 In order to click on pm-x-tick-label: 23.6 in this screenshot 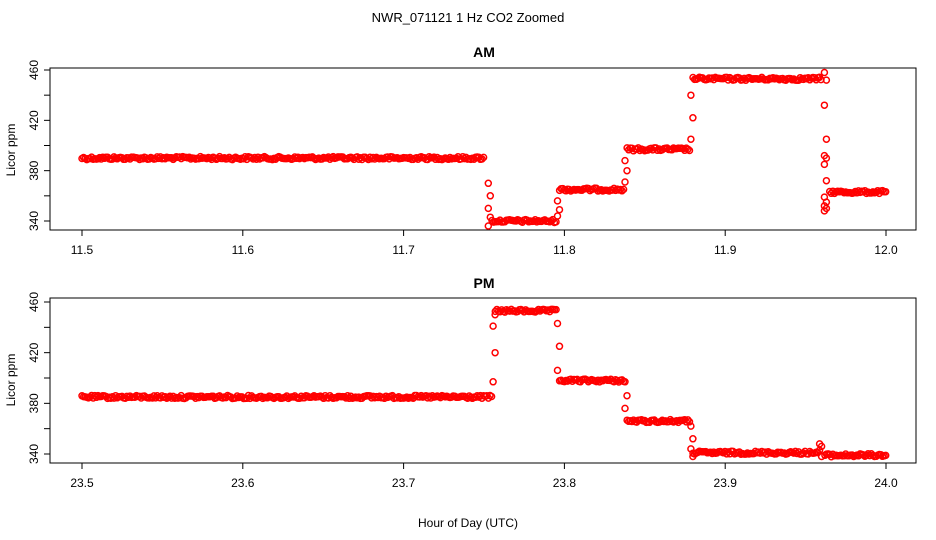, I will do `click(243, 483)`.